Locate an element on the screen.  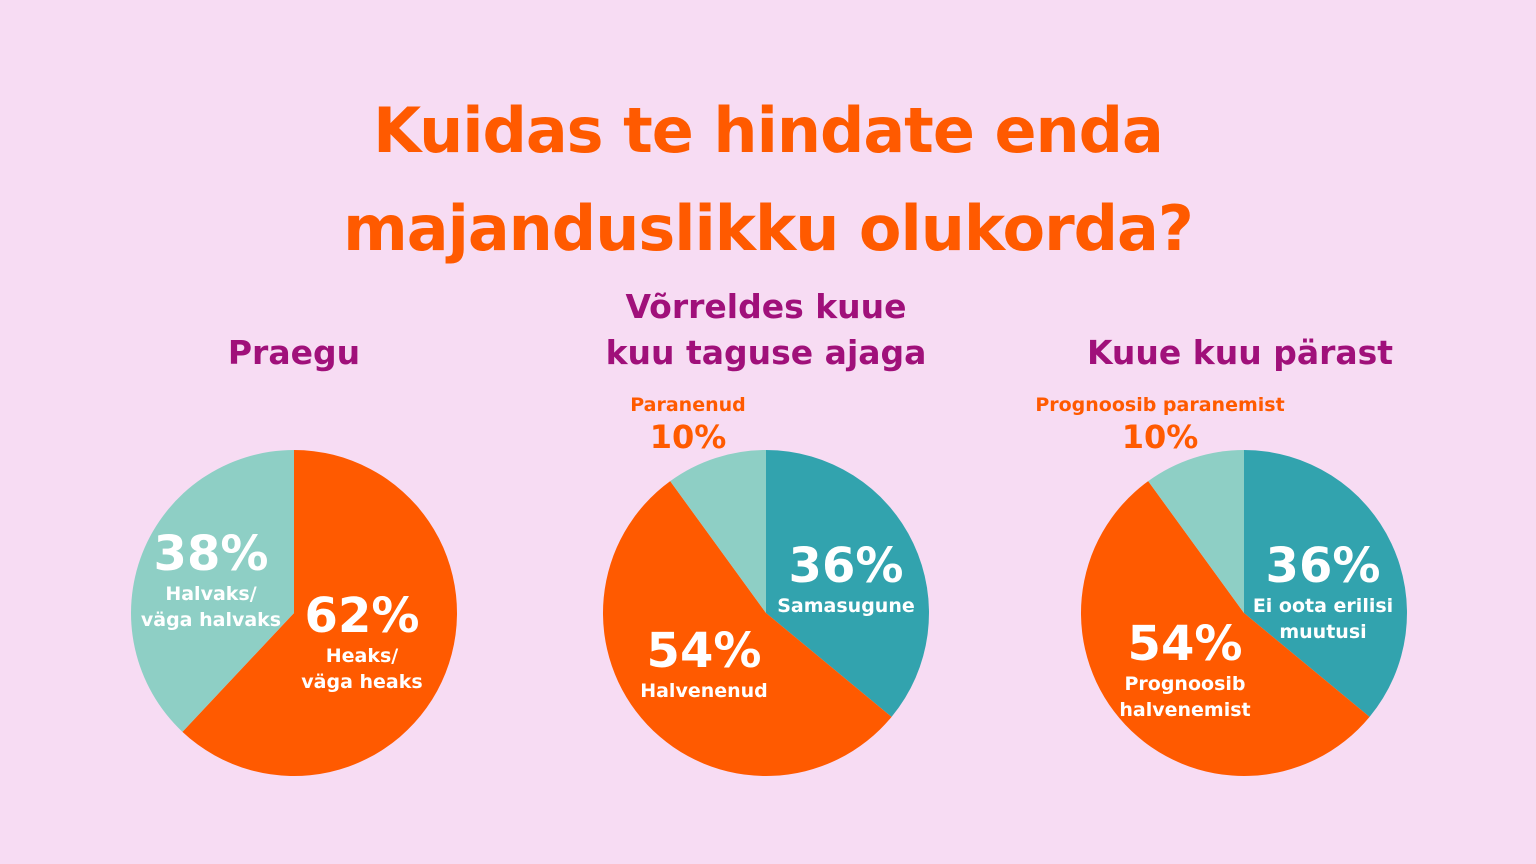
slice-category-label: Ei oota erilisi is located at coordinates (1323, 606).